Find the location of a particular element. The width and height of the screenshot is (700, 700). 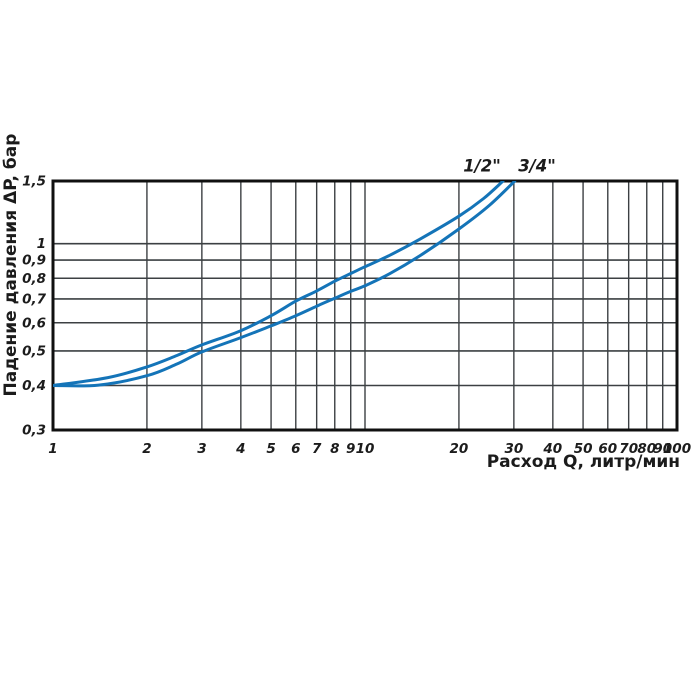

x-tick-label: 7 is located at coordinates (317, 449).